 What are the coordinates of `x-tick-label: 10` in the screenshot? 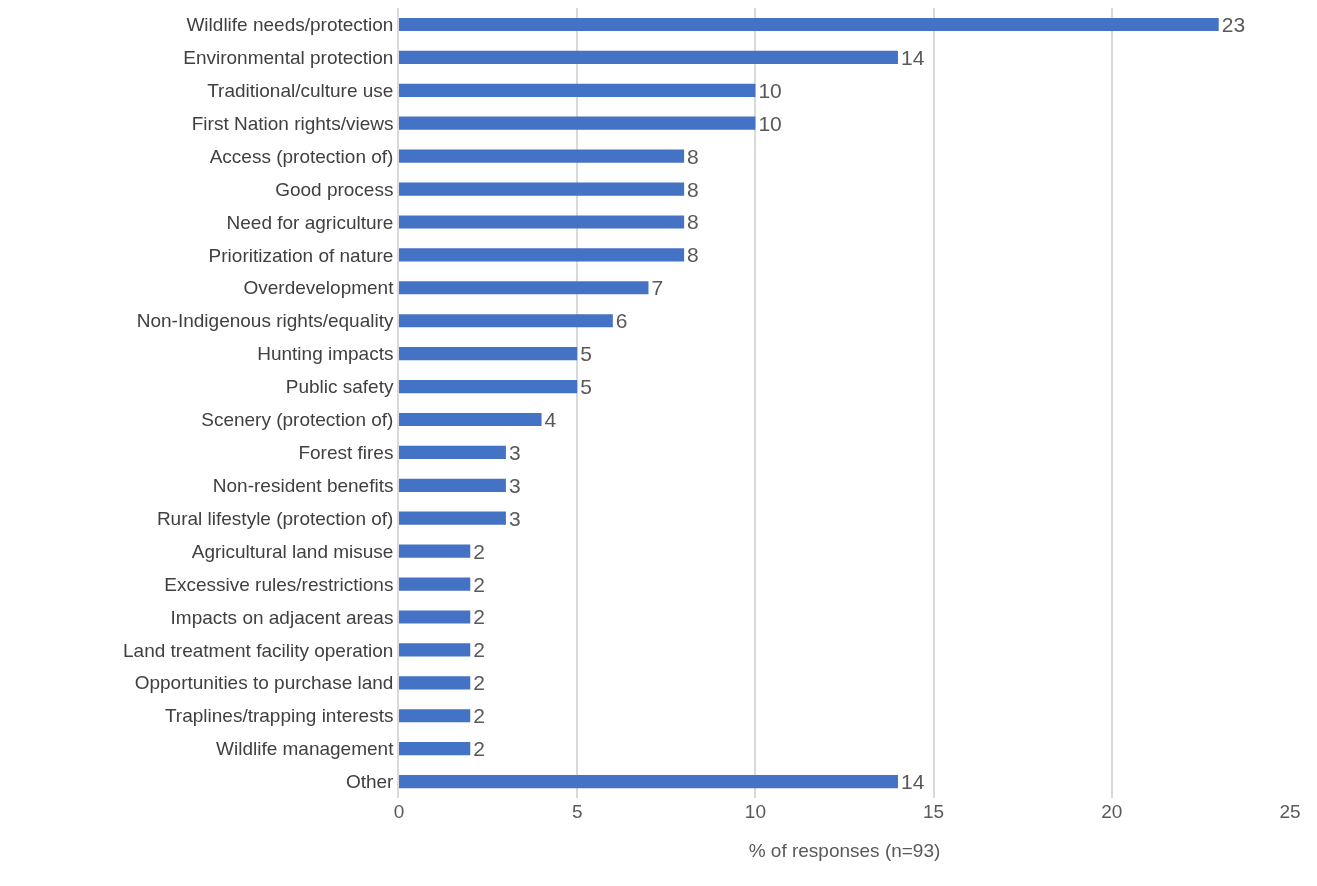 It's located at (755, 811).